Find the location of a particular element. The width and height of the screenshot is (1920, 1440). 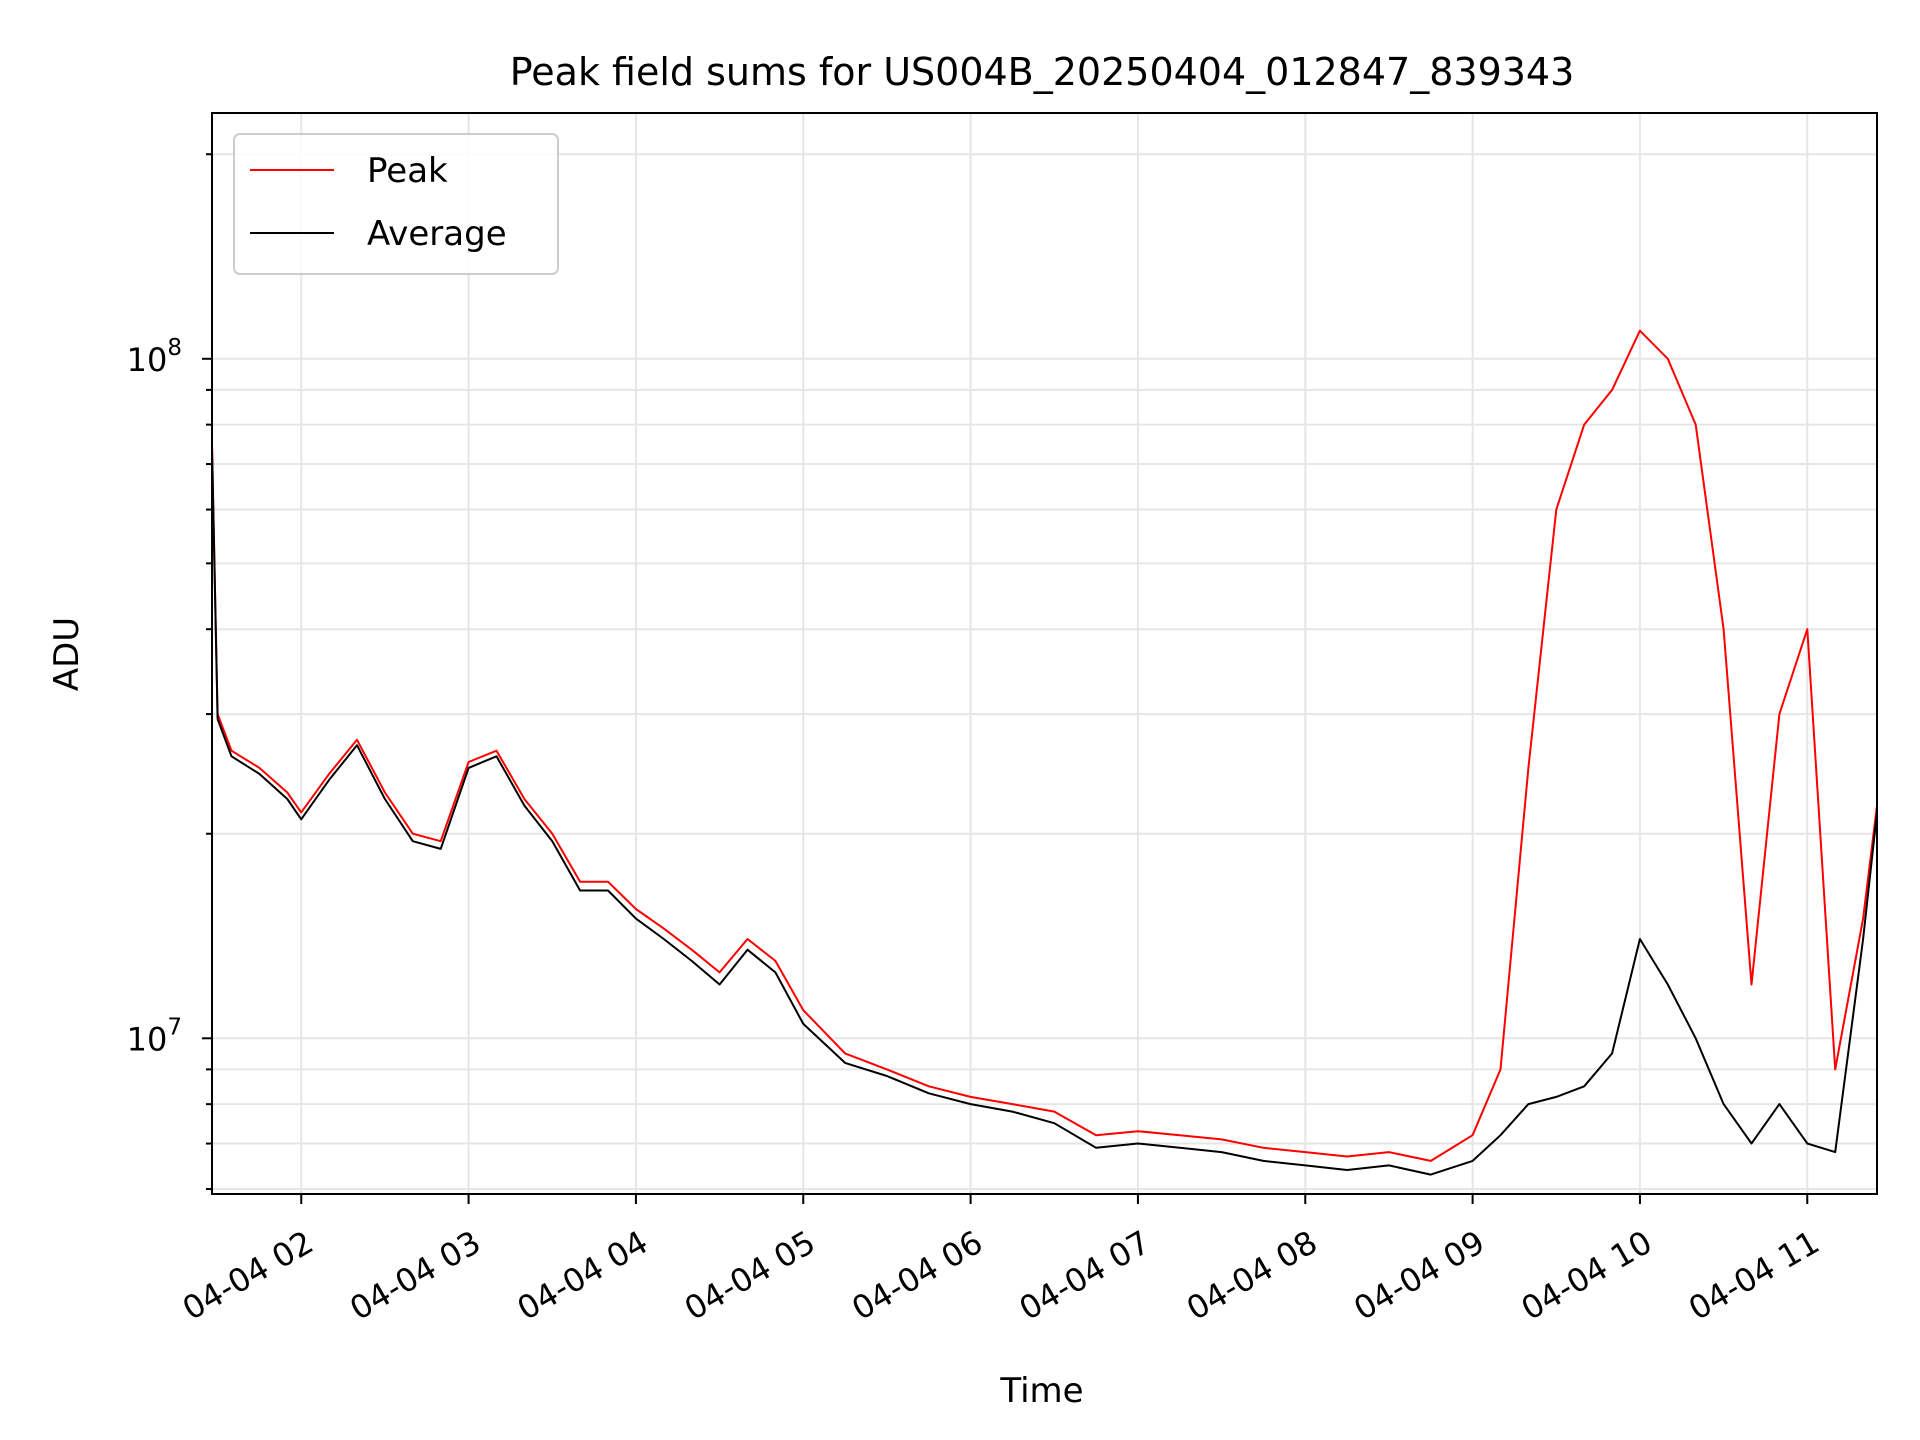

x-axis-label: Time is located at coordinates (1041, 1391).